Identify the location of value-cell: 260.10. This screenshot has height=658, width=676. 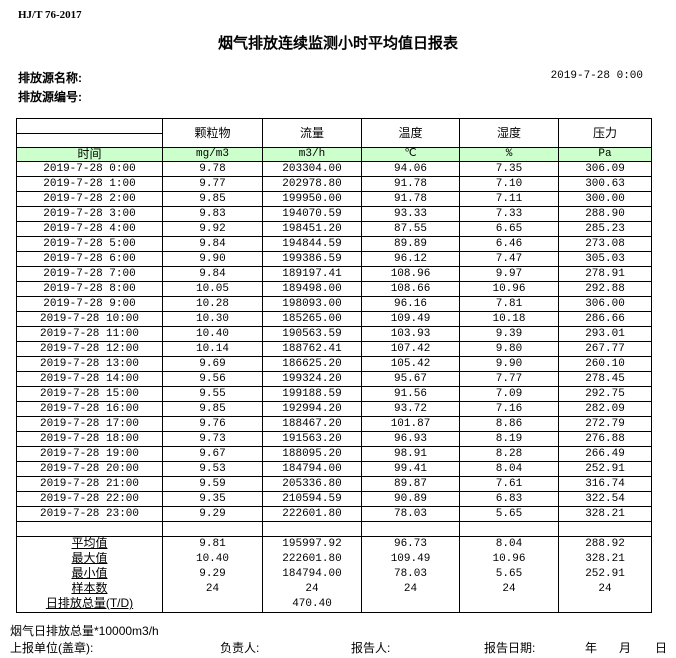
(605, 364).